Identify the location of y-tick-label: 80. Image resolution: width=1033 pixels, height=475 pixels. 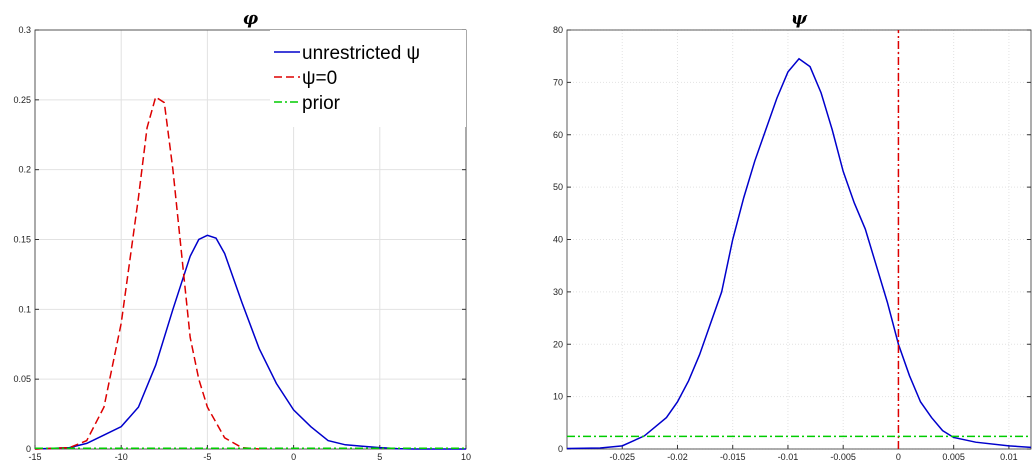
(558, 30).